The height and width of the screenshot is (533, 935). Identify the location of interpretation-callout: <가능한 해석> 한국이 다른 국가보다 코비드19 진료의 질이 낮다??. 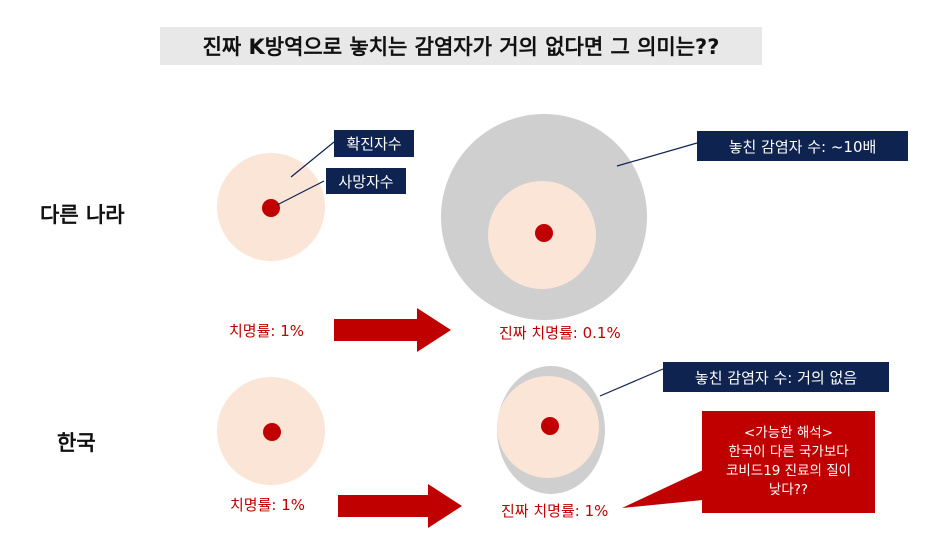
(788, 462).